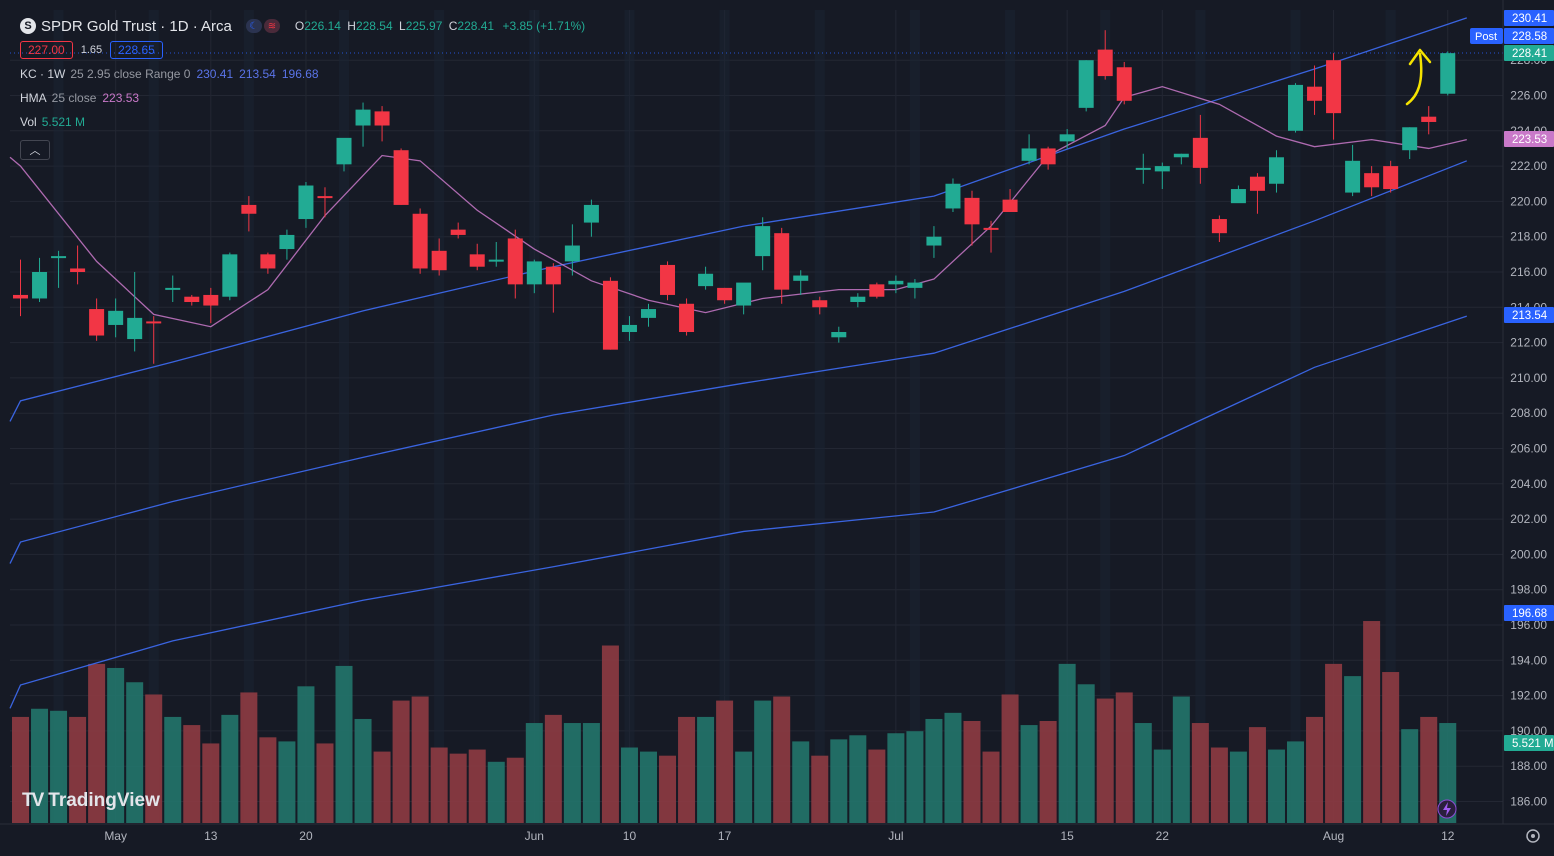 This screenshot has height=856, width=1554. Describe the element at coordinates (63, 122) in the screenshot. I see `vol-value: 5.521 M` at that location.